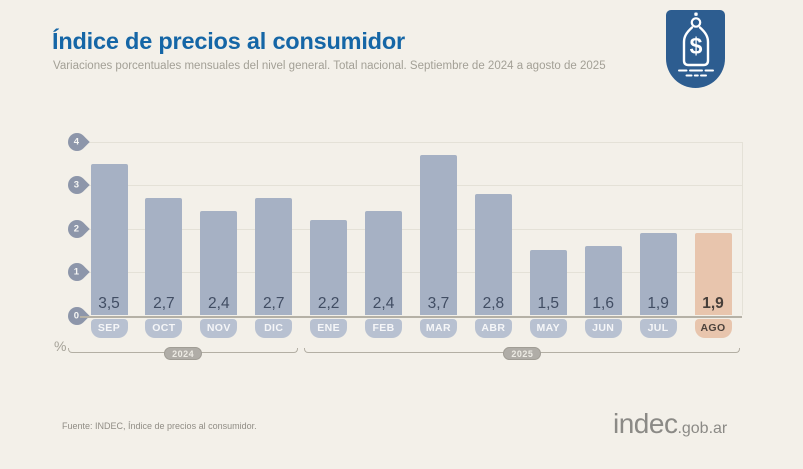 This screenshot has width=803, height=469. I want to click on x-axis-label-ago: AGO, so click(713, 328).